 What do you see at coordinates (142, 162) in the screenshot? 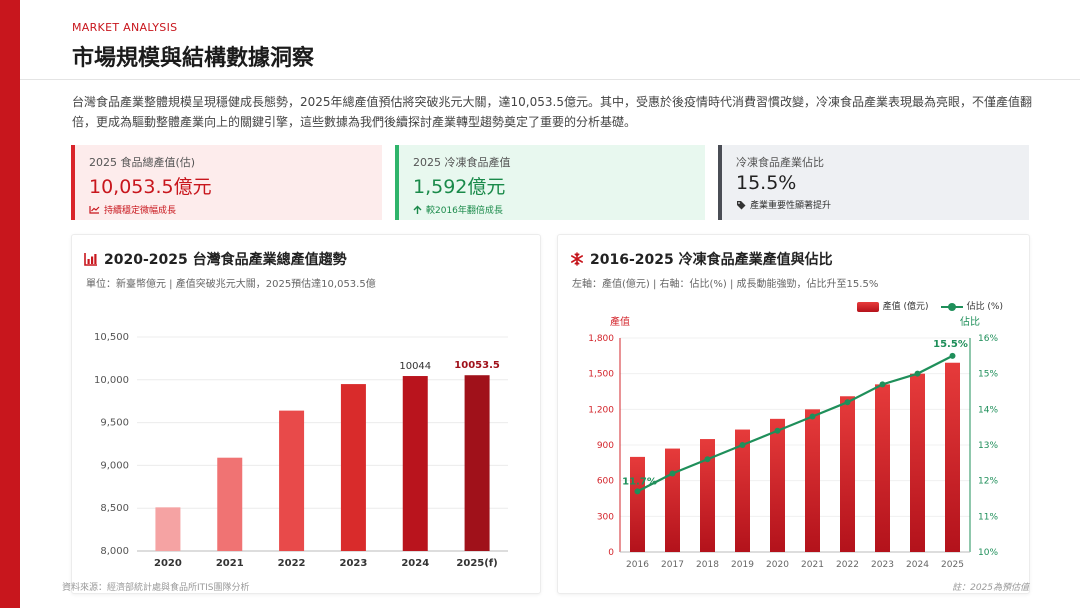
I see `kpi-label: 2025 食品總產值(估)` at bounding box center [142, 162].